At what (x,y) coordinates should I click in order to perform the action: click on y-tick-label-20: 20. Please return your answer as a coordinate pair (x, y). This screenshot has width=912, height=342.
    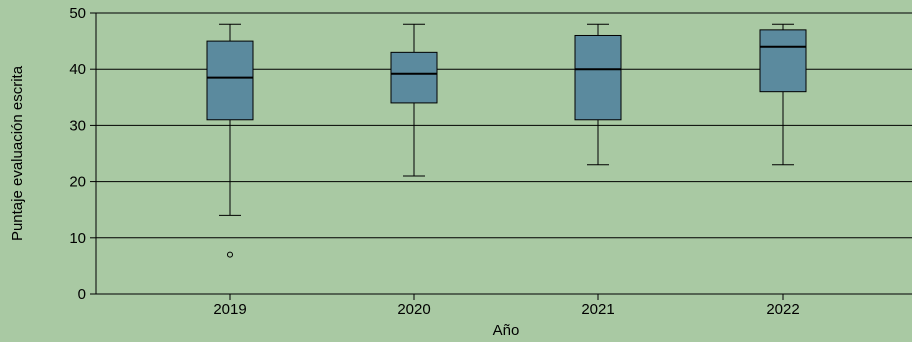
    Looking at the image, I should click on (77, 182).